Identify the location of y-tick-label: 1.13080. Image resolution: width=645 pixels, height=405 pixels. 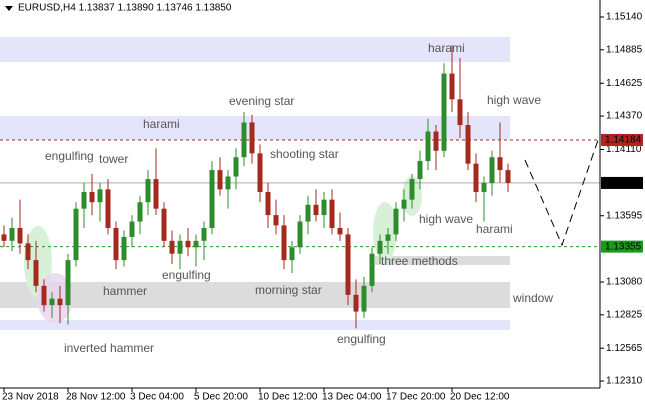
(624, 282).